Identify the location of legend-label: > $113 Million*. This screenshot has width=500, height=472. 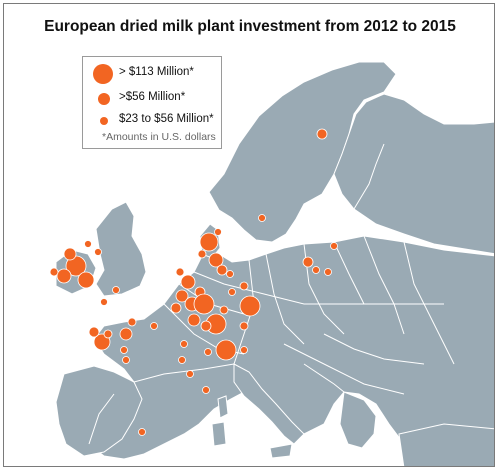
(156, 72).